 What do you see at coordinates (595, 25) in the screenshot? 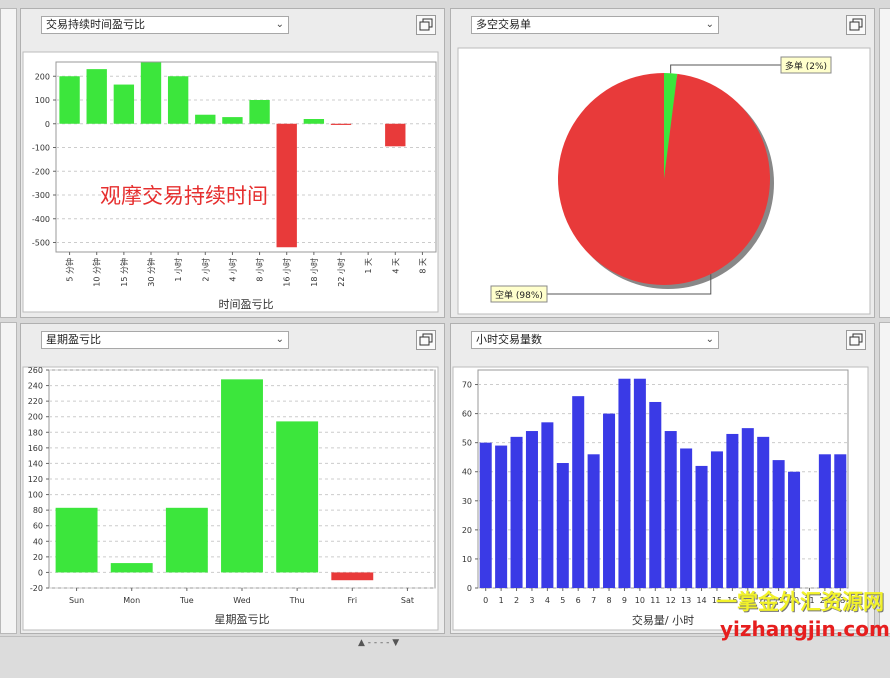
I see `longshort-dropdown: 多空交易单 ⌄` at bounding box center [595, 25].